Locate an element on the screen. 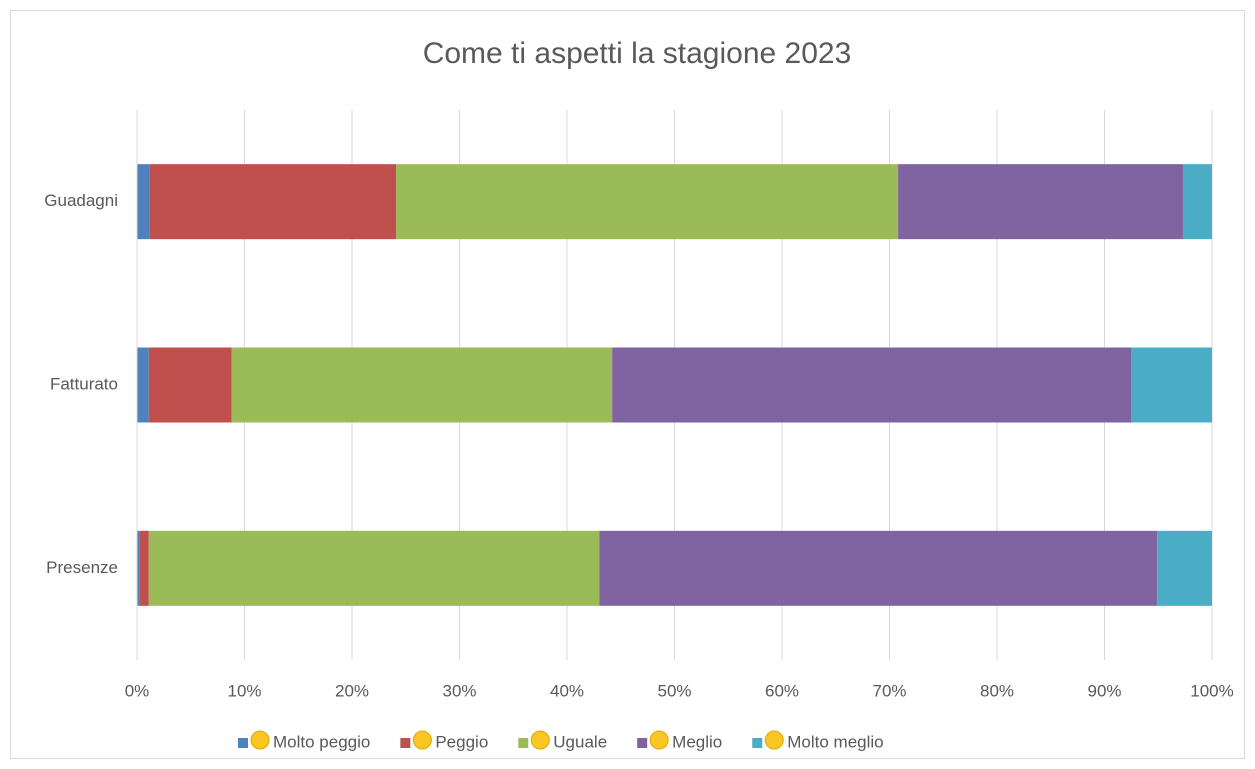 The height and width of the screenshot is (769, 1255). x-tick-label: 50% is located at coordinates (674, 690).